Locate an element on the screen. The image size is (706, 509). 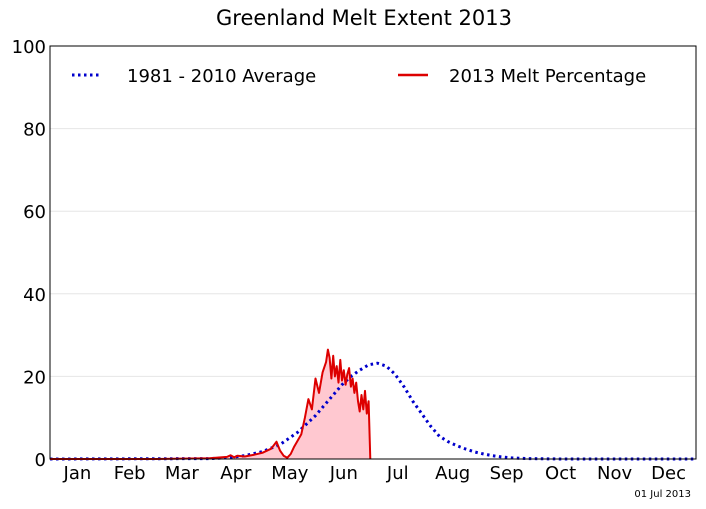
y-tick-label: 80 is located at coordinates (34, 130).